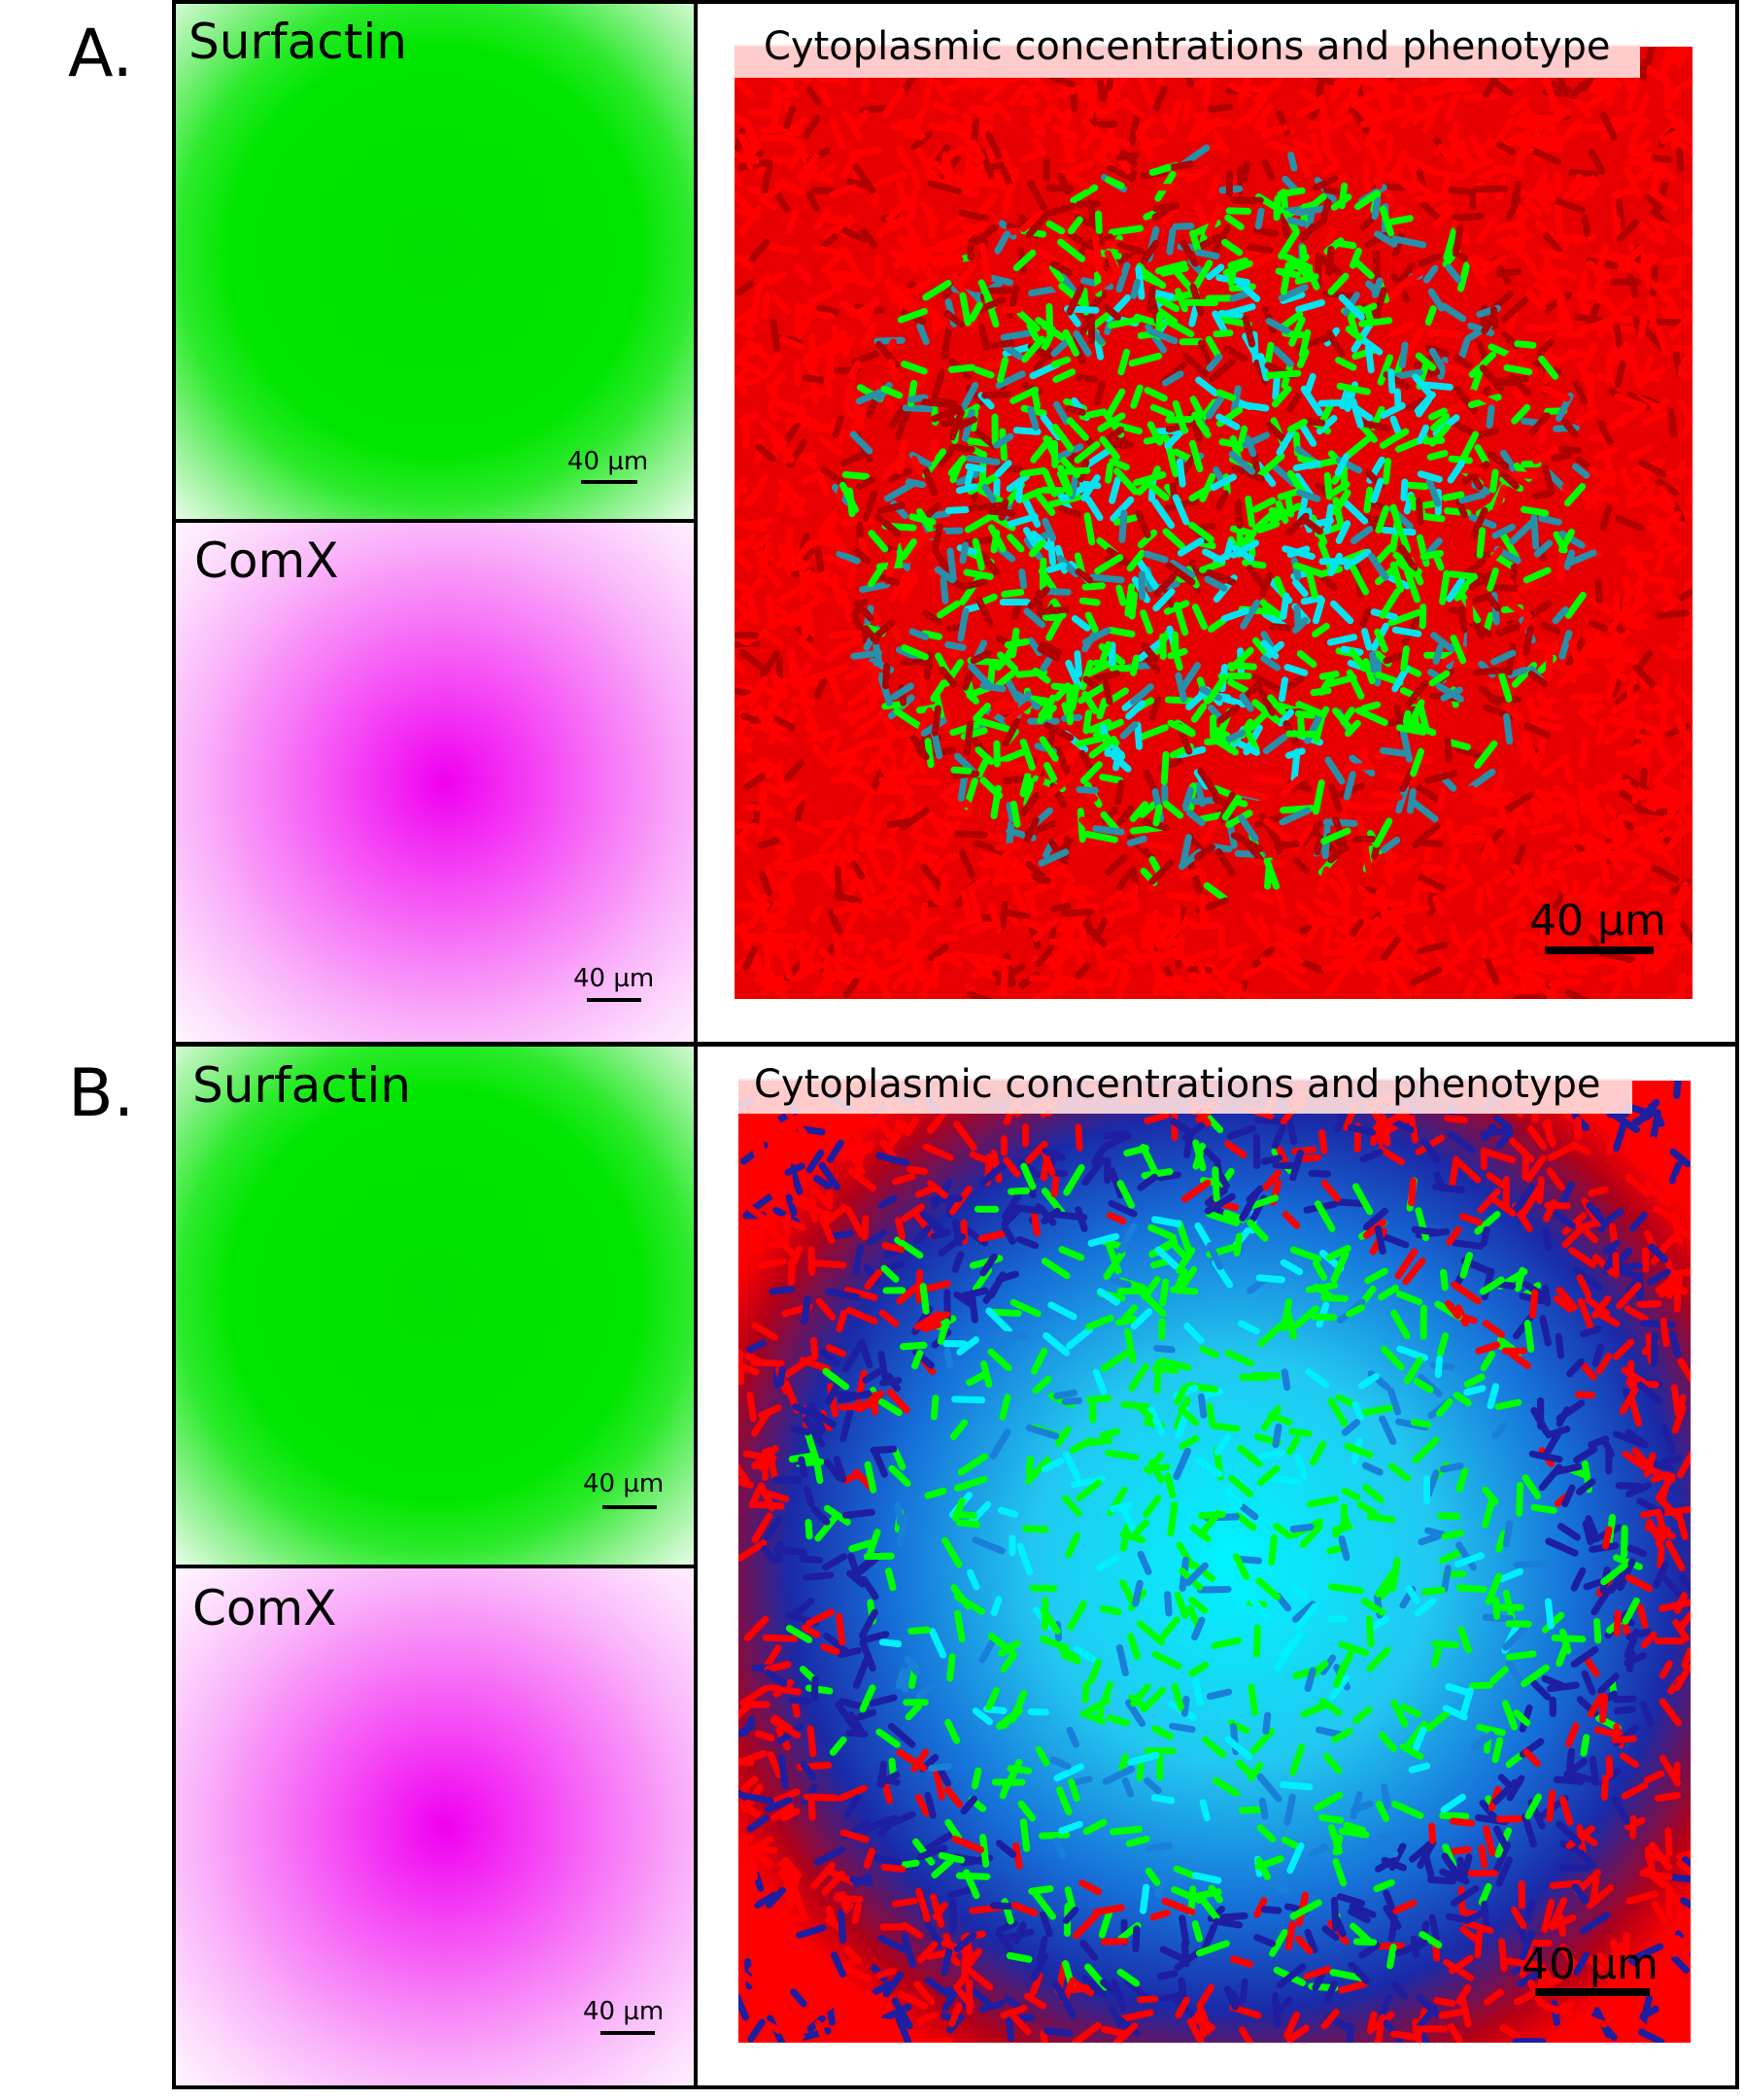  I want to click on panel-a-surfactin-scale-bar, so click(609, 482).